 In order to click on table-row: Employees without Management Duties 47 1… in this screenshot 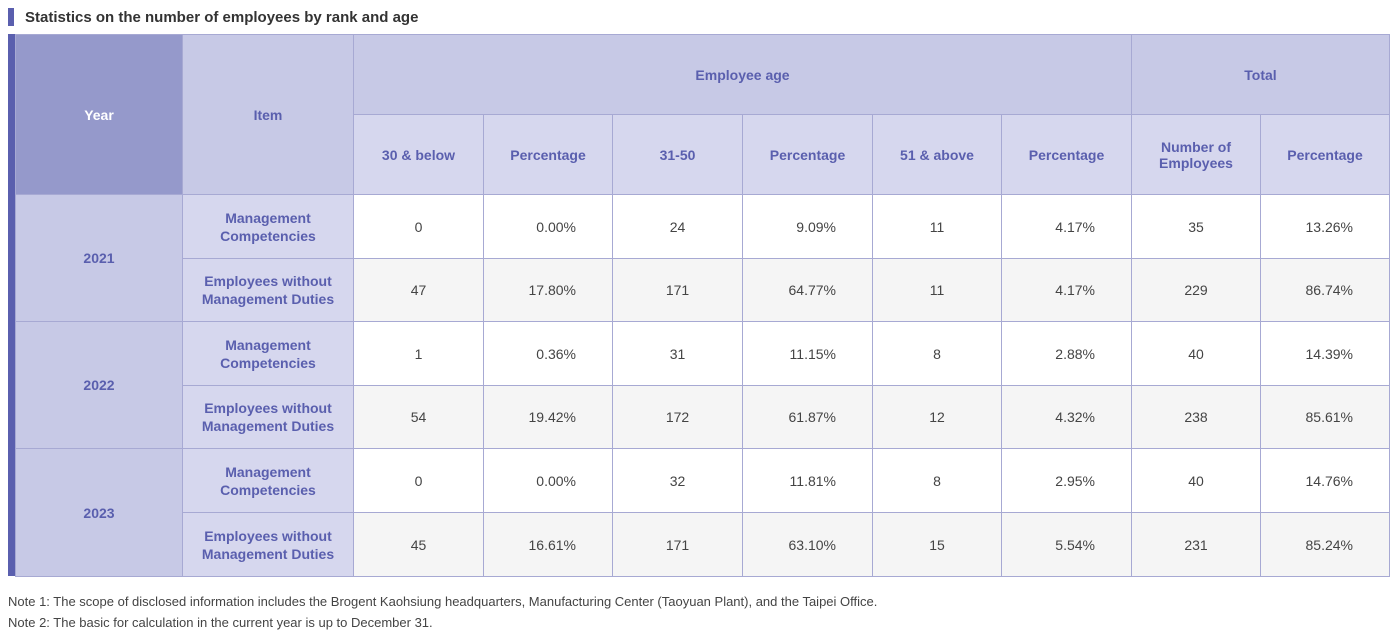, I will do `click(703, 290)`.